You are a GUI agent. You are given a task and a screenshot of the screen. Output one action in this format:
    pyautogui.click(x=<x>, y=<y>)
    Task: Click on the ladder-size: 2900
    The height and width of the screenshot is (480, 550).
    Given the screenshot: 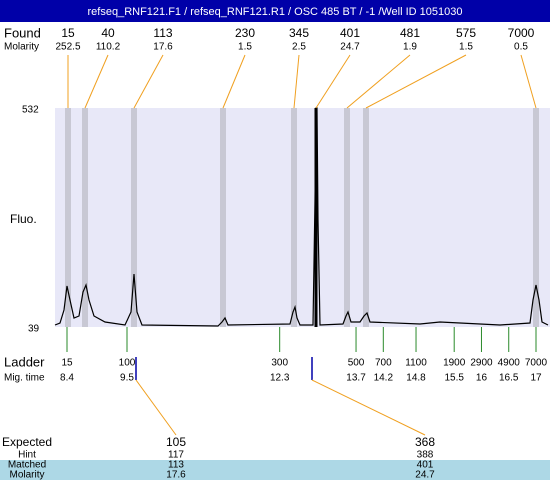 What is the action you would take?
    pyautogui.click(x=481, y=363)
    